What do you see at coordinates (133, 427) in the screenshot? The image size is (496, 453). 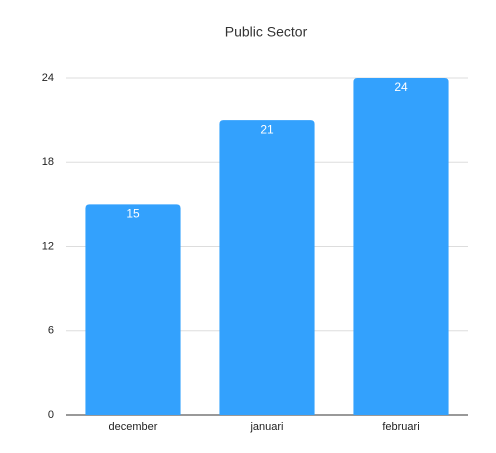 I see `x-tick-label: december` at bounding box center [133, 427].